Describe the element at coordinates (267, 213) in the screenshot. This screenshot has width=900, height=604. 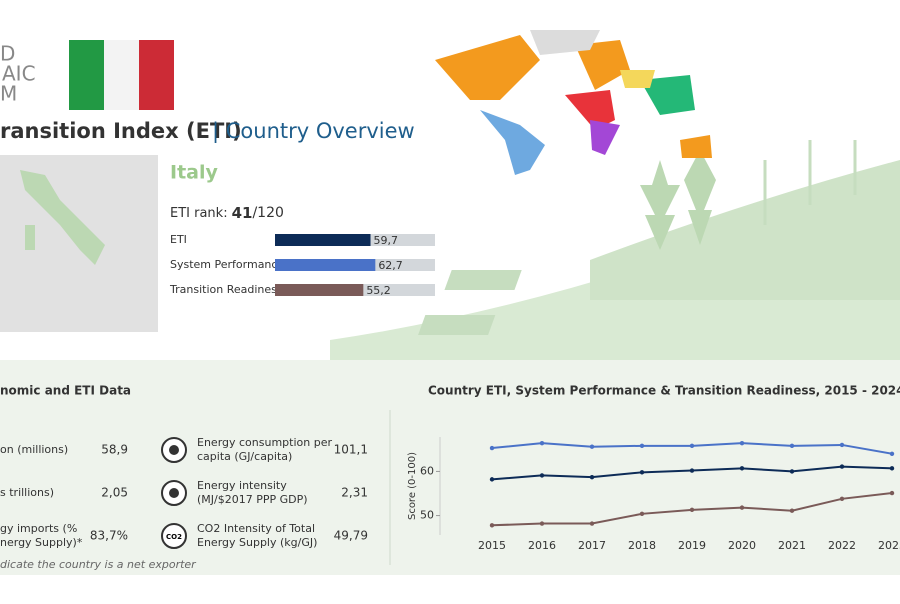
I see `rank-part: /120` at that location.